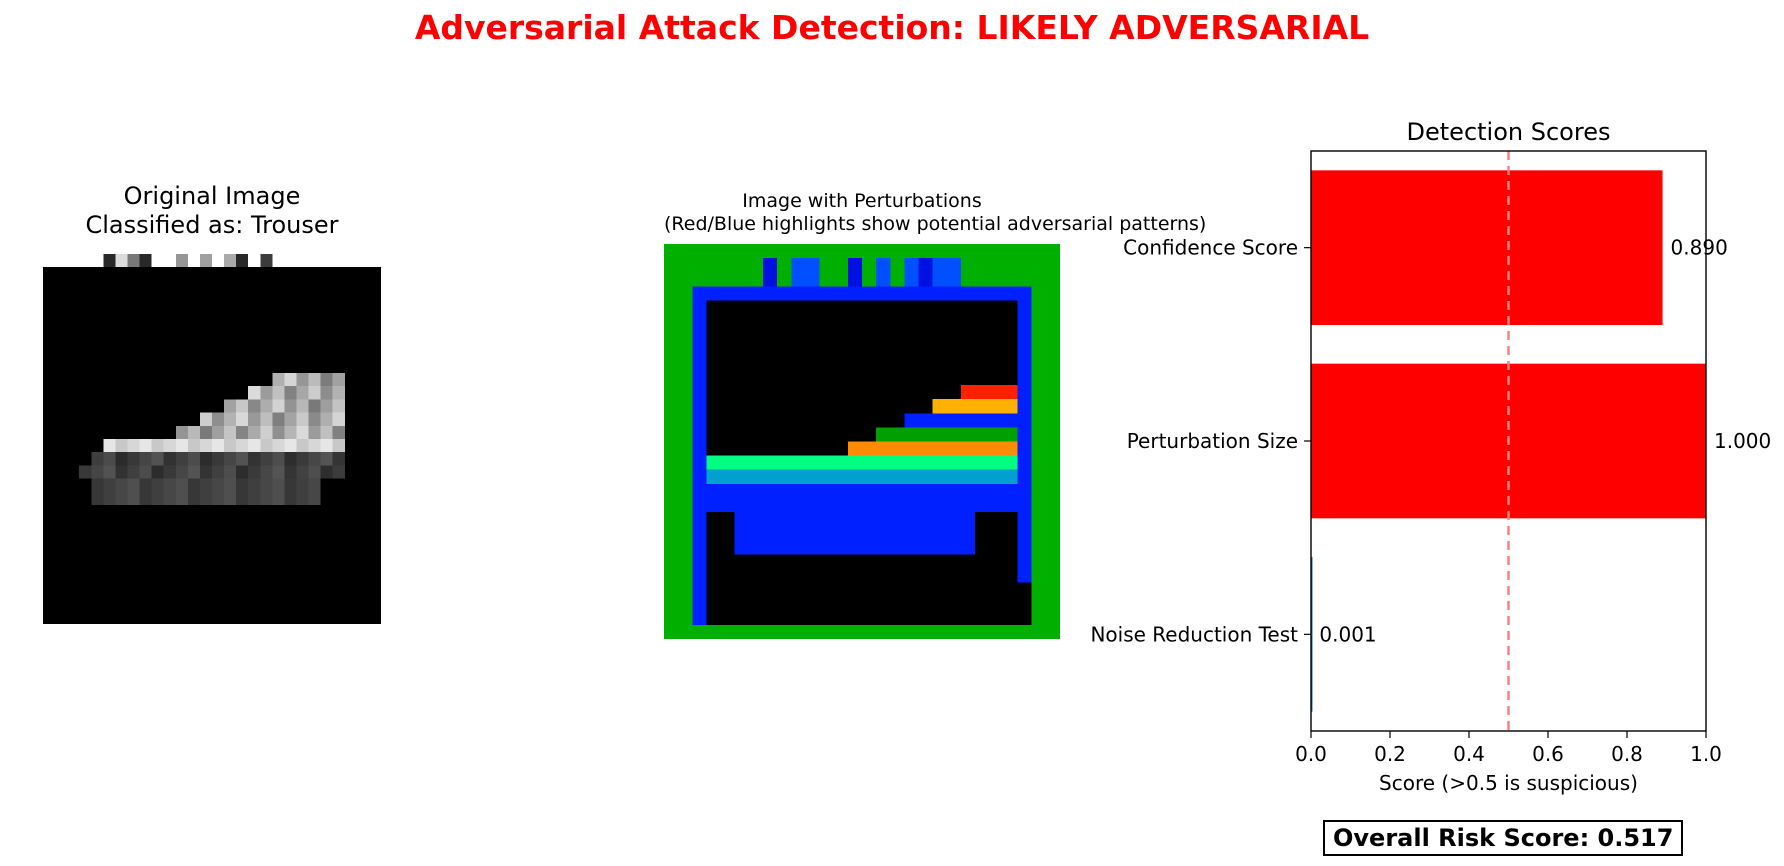 The height and width of the screenshot is (866, 1784). What do you see at coordinates (1627, 754) in the screenshot?
I see `x-tick-label: 0.8` at bounding box center [1627, 754].